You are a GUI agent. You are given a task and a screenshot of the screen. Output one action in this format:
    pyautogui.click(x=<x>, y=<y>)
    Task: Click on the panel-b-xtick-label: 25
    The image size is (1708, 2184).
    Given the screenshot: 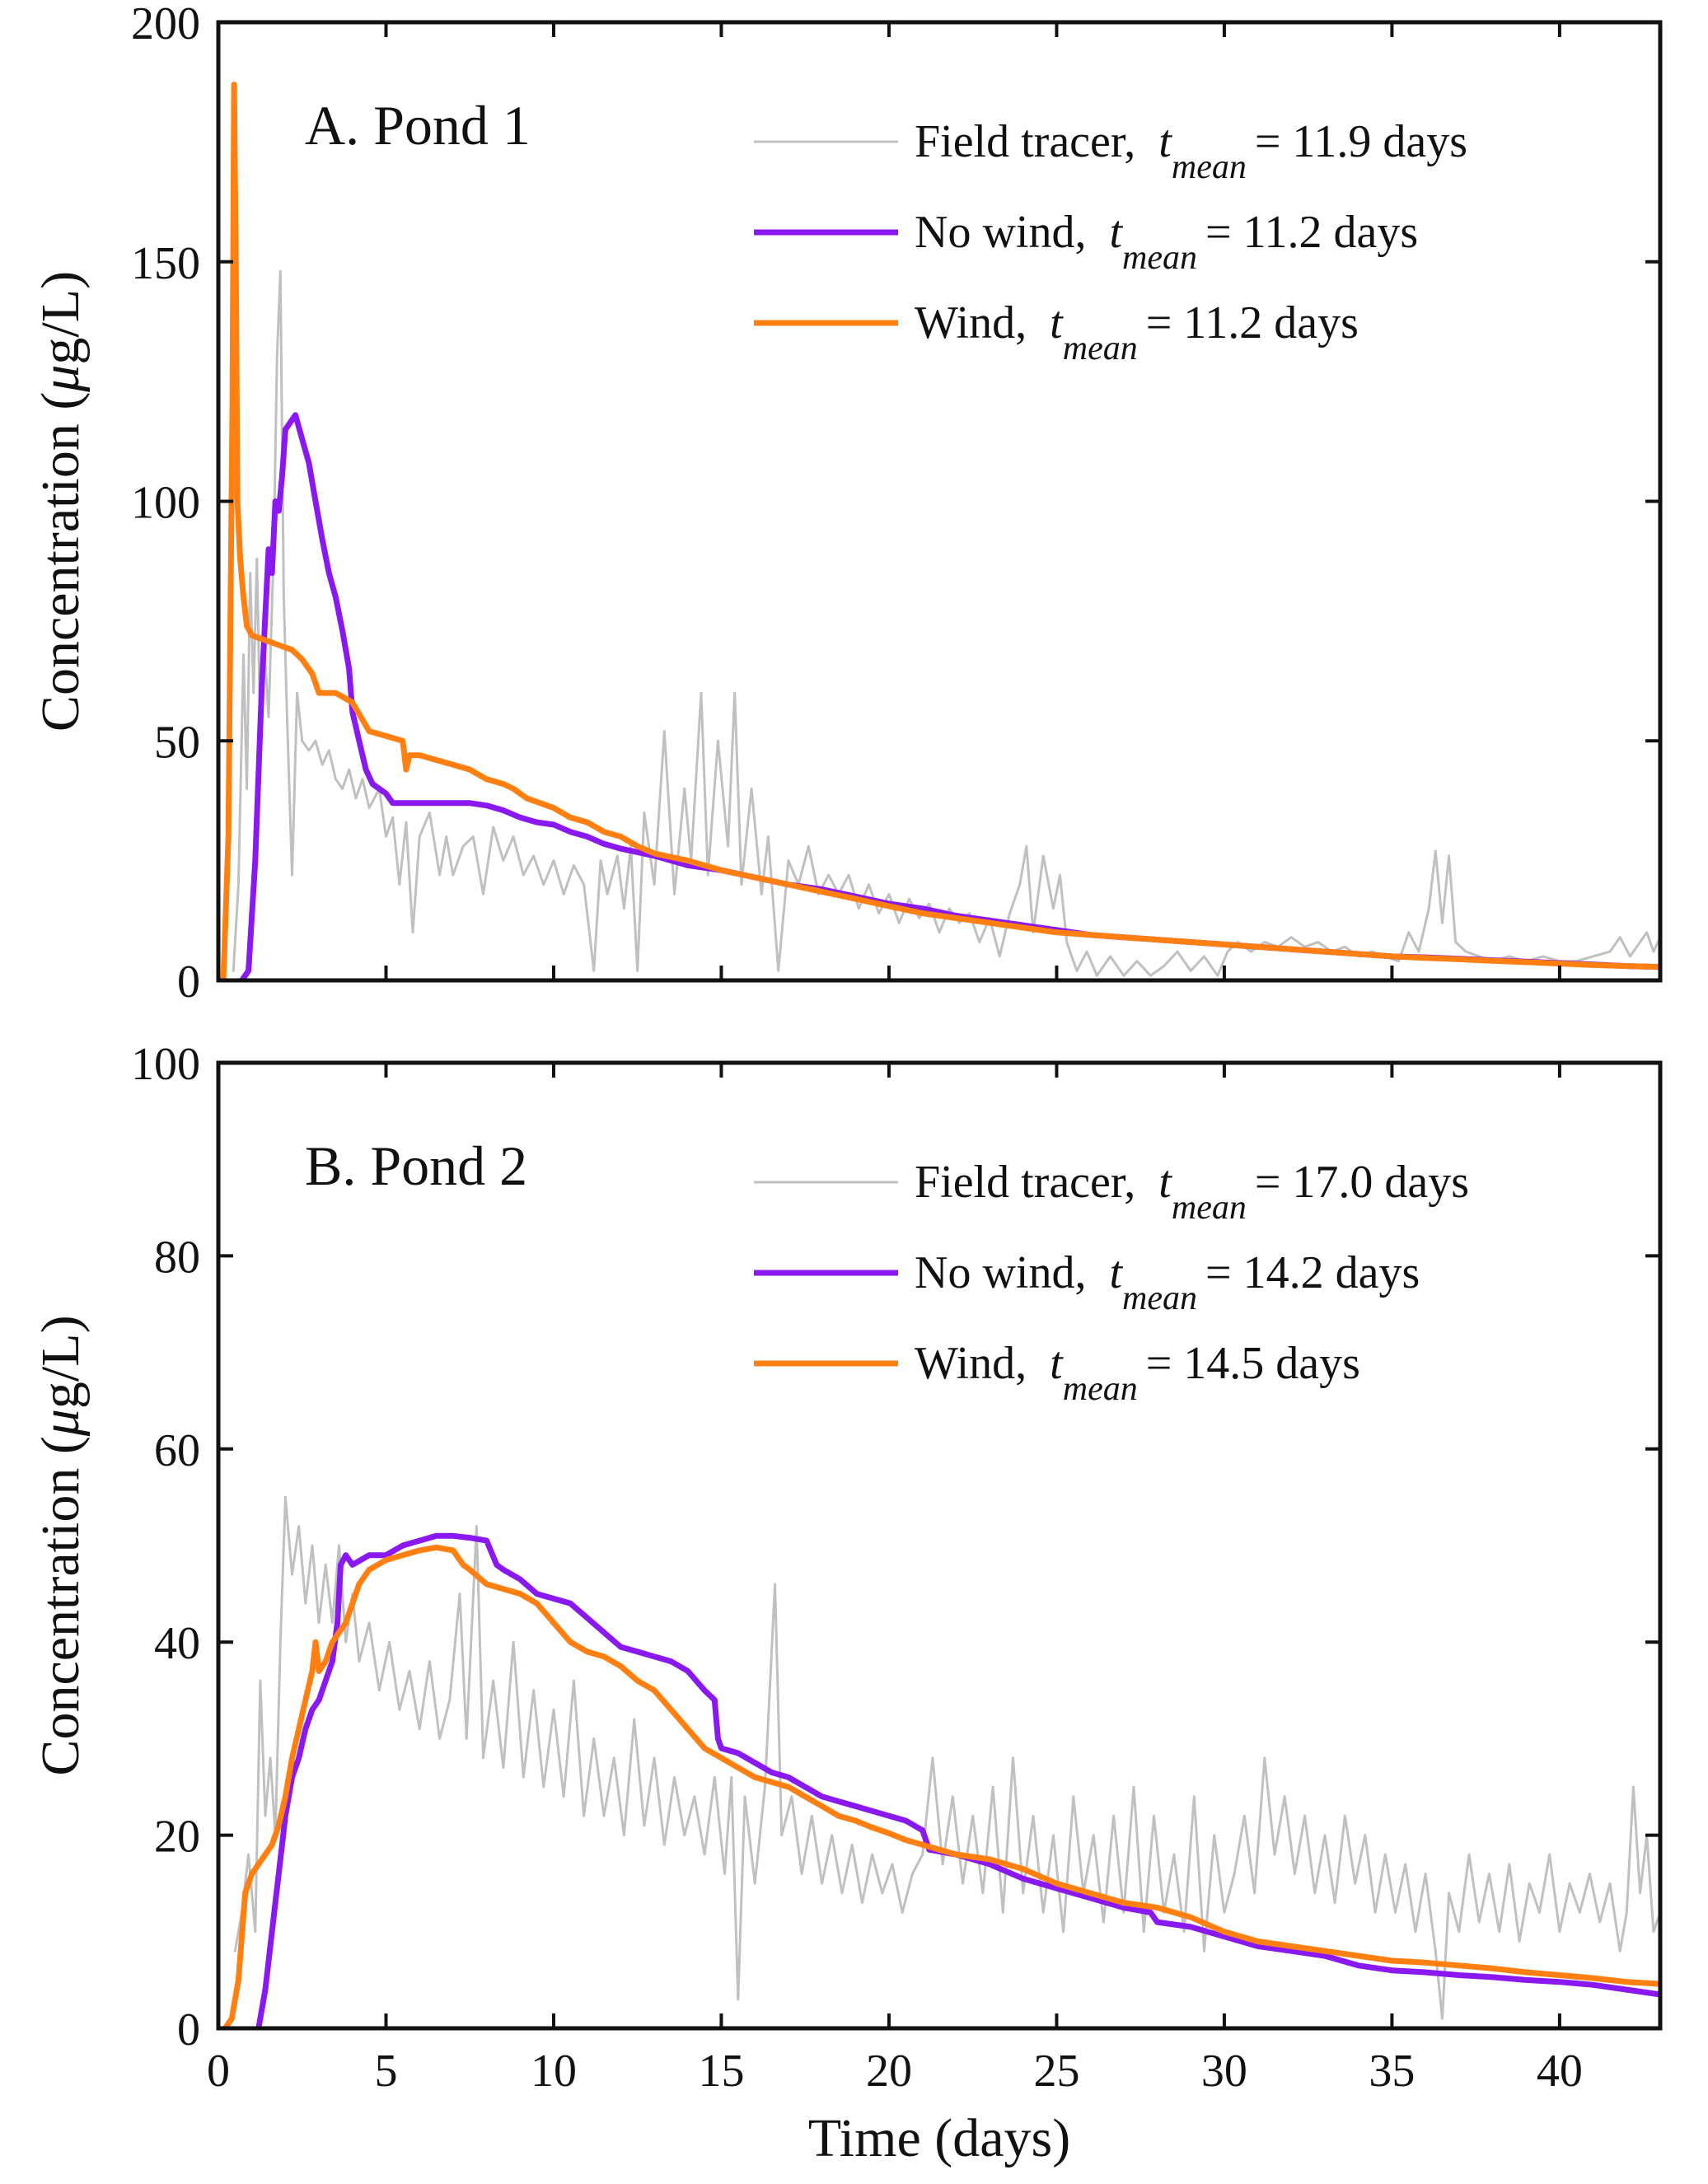 What is the action you would take?
    pyautogui.click(x=1056, y=2071)
    